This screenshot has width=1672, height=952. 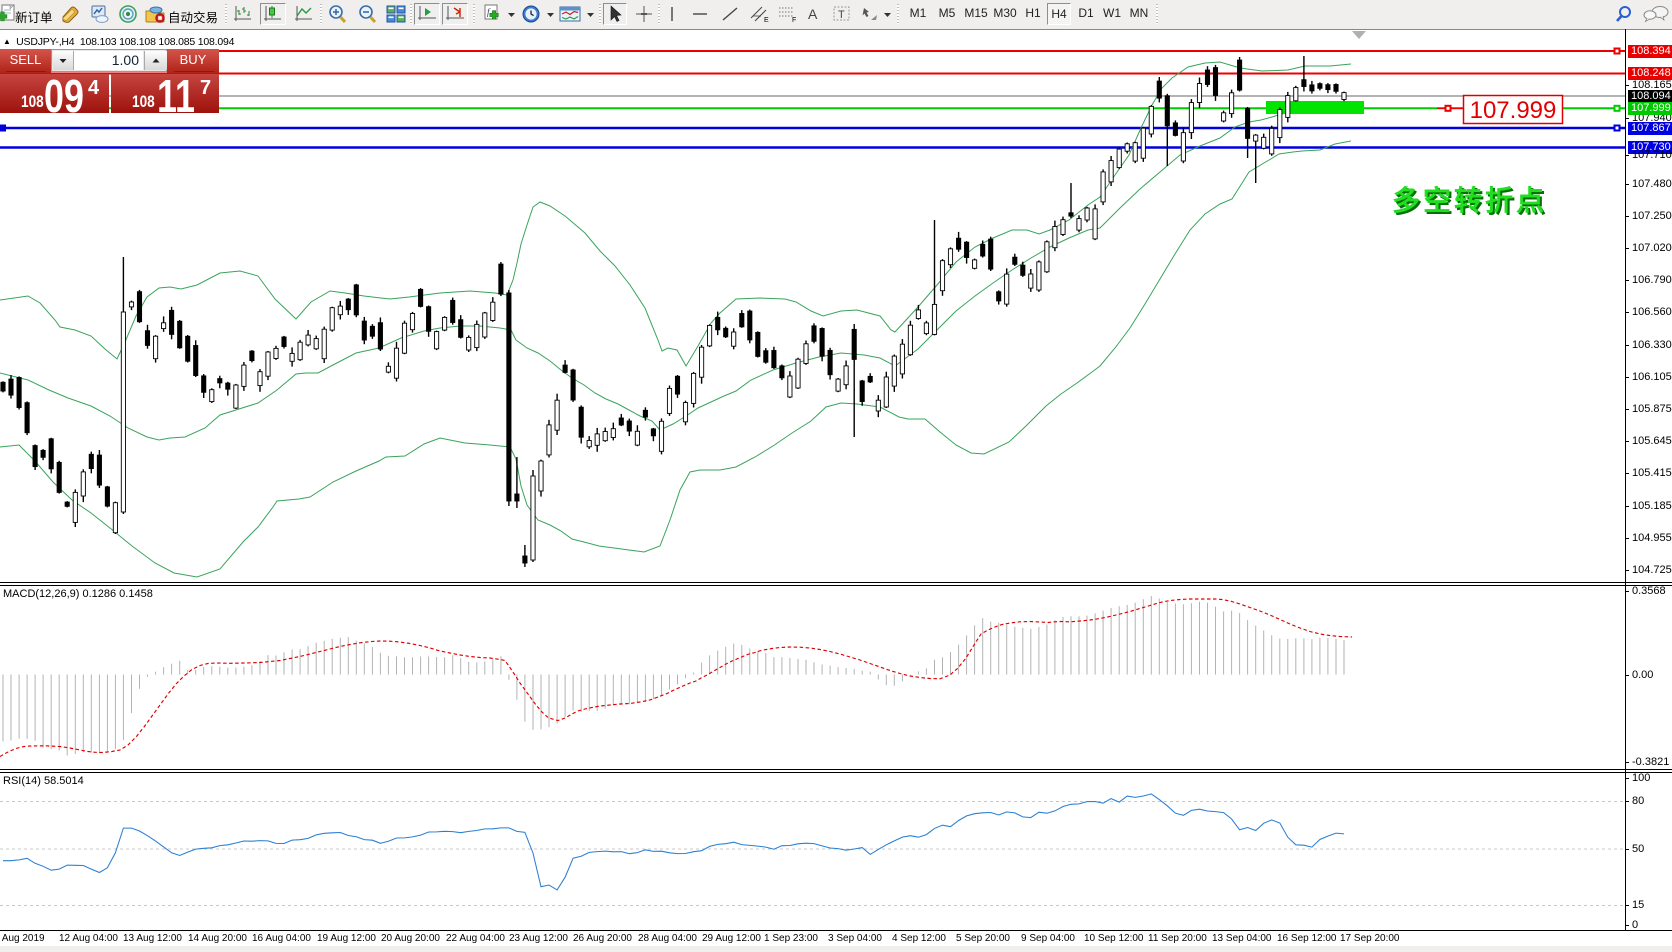 I want to click on svg-text: E, so click(x=766, y=20).